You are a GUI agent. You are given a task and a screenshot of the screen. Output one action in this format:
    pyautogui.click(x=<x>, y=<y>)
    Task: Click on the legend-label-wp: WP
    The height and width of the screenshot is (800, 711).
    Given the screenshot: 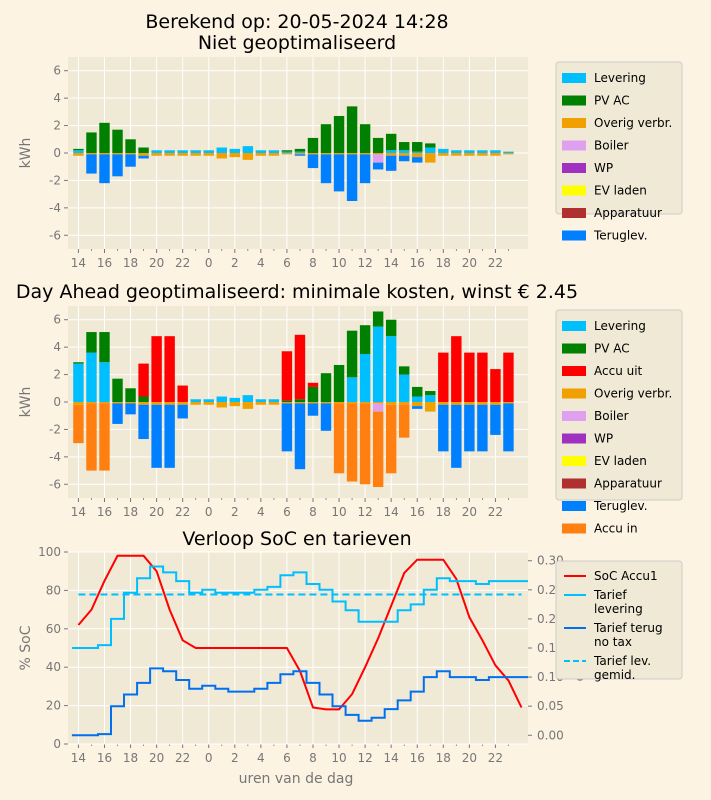 What is the action you would take?
    pyautogui.click(x=603, y=168)
    